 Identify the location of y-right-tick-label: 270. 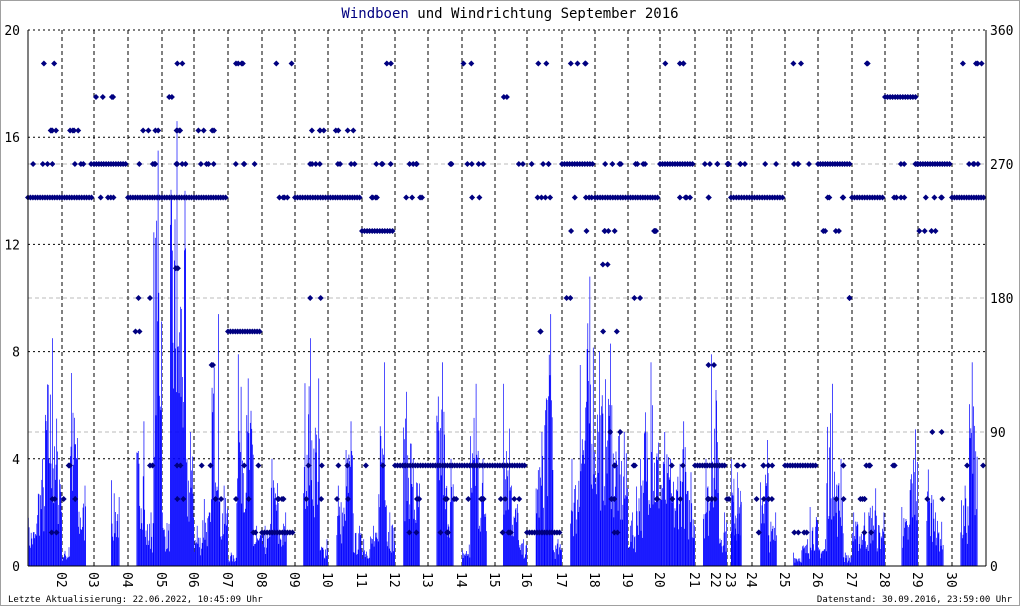
(1001, 165).